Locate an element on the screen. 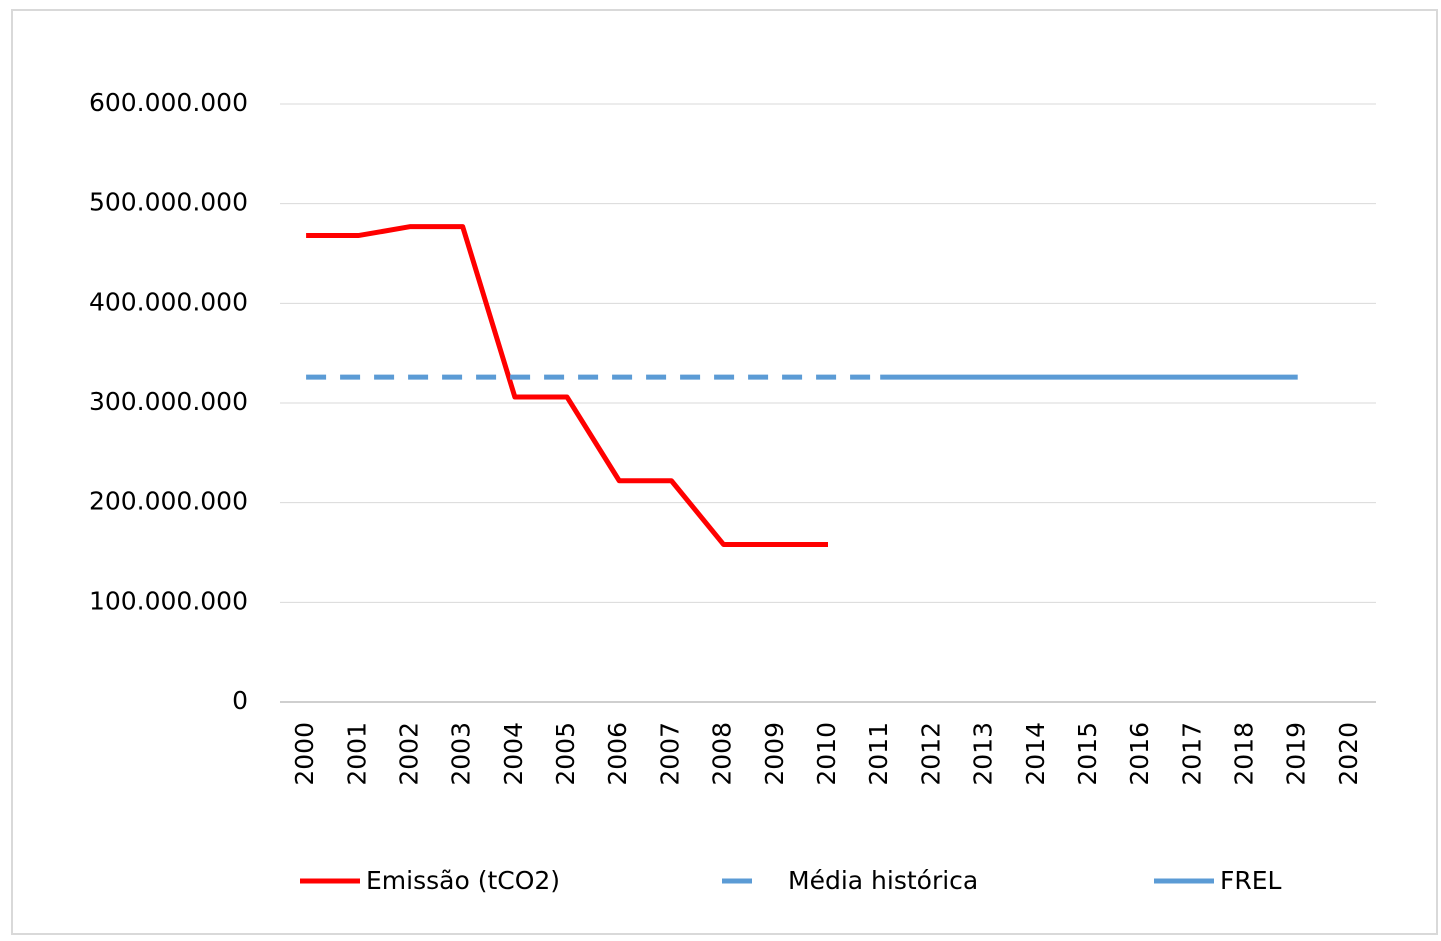  y-tick-label: 0 is located at coordinates (240, 700).